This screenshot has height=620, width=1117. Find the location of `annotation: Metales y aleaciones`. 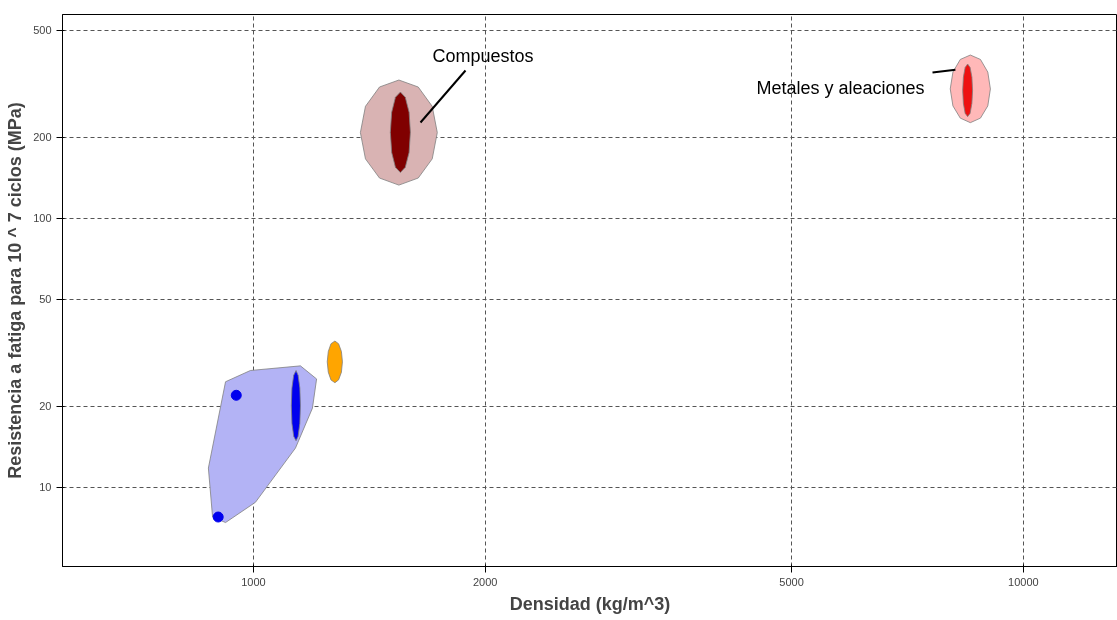

annotation: Metales y aleaciones is located at coordinates (840, 87).